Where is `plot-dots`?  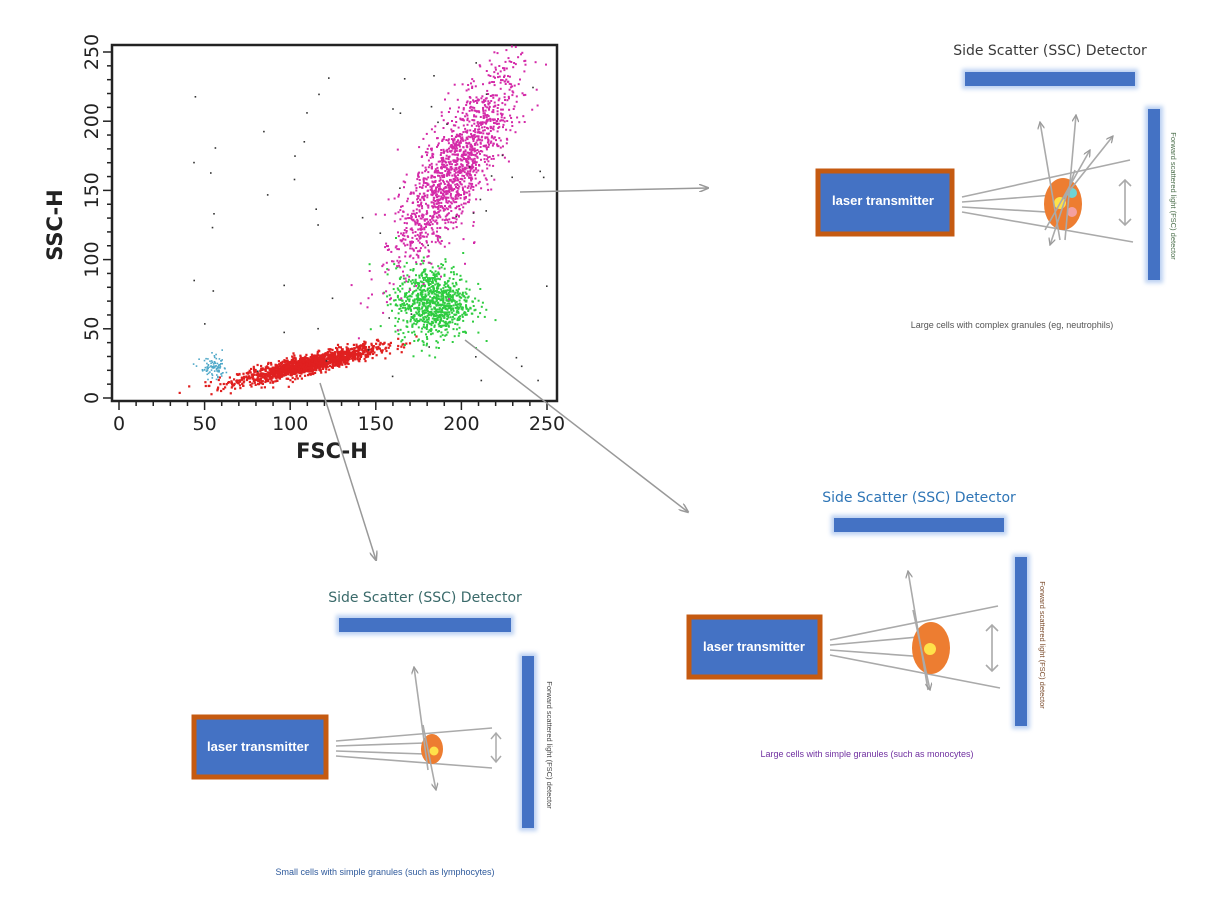 plot-dots is located at coordinates (363, 220).